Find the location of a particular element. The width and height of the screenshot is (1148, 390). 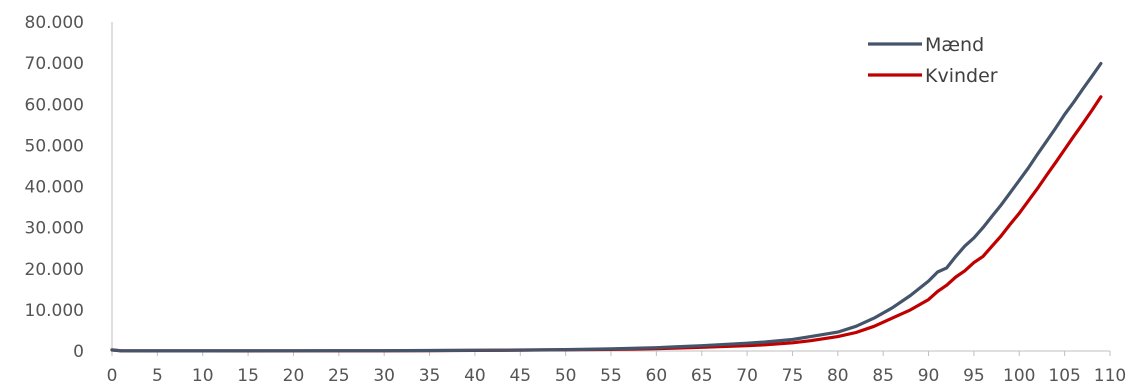

x-tick-label: 5 is located at coordinates (157, 376).